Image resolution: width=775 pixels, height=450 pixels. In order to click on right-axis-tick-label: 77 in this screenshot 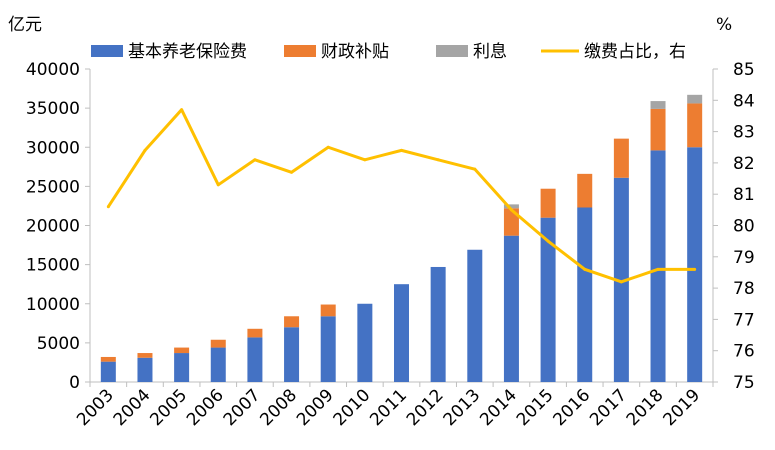, I will do `click(744, 320)`.